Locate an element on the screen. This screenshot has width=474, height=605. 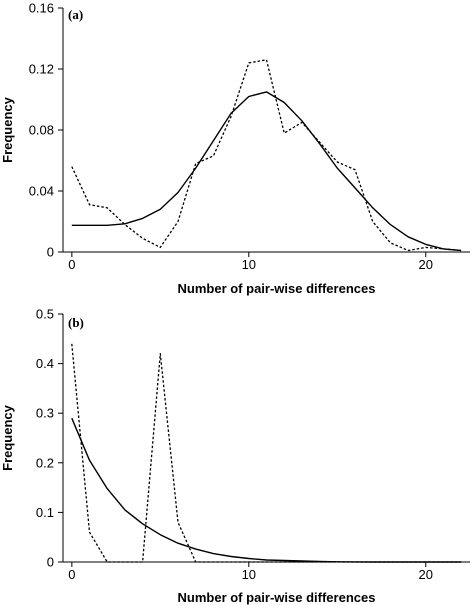
y-tick-label: 0.16 is located at coordinates (41, 8).